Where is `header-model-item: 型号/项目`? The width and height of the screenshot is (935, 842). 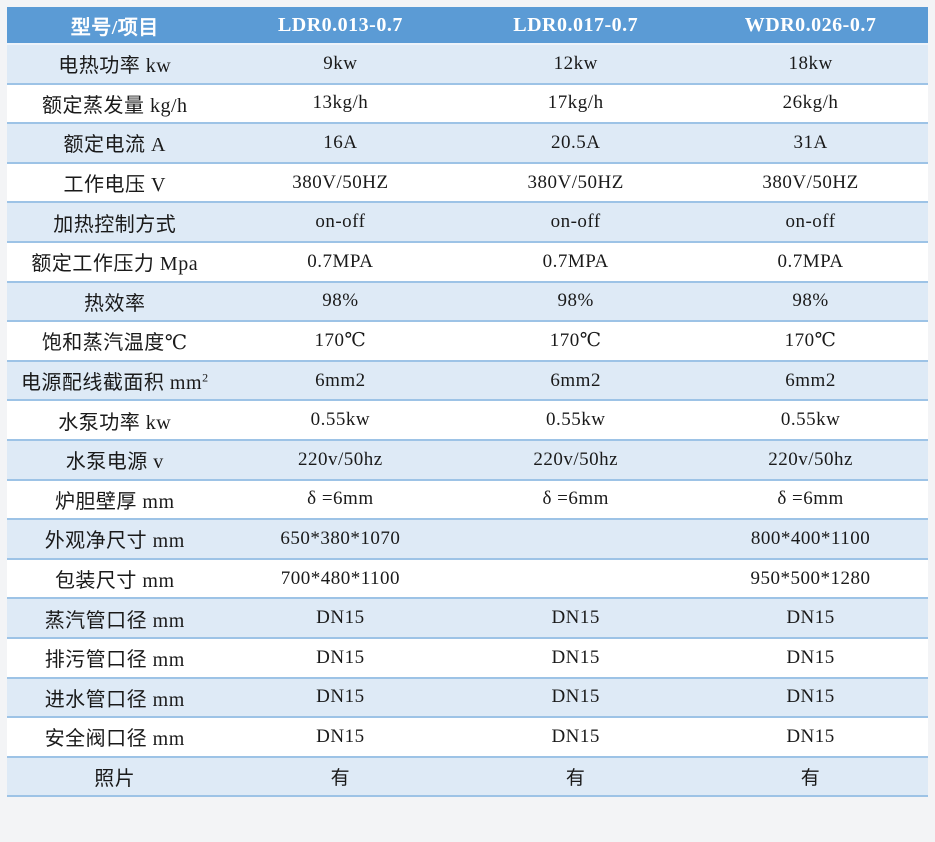
header-model-item: 型号/项目 is located at coordinates (115, 26).